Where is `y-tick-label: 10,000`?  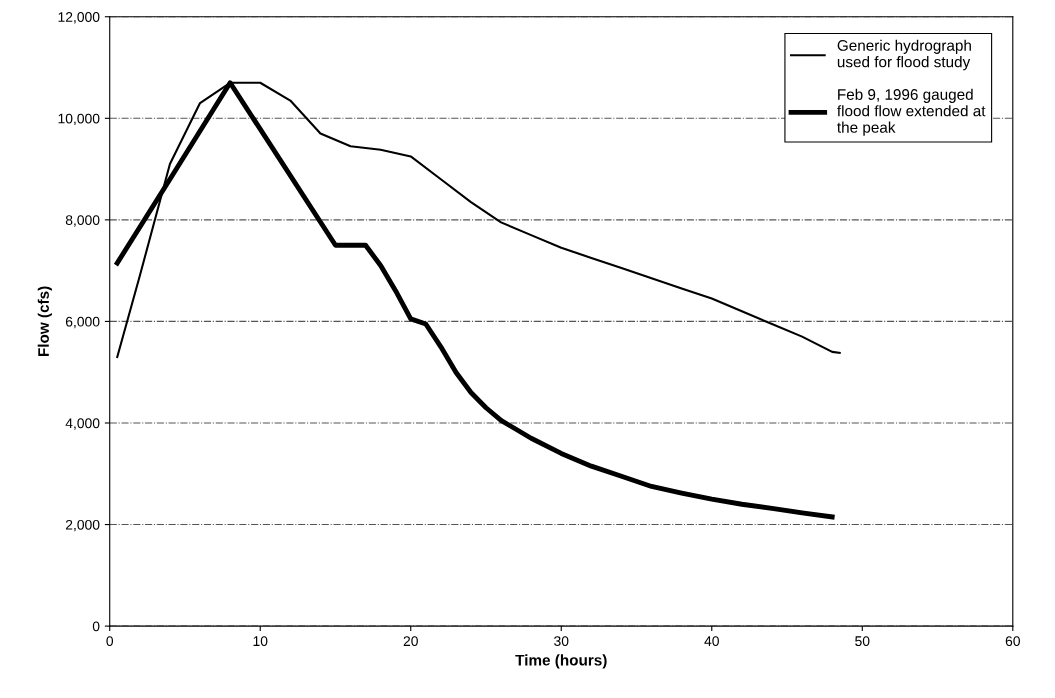
y-tick-label: 10,000 is located at coordinates (79, 119).